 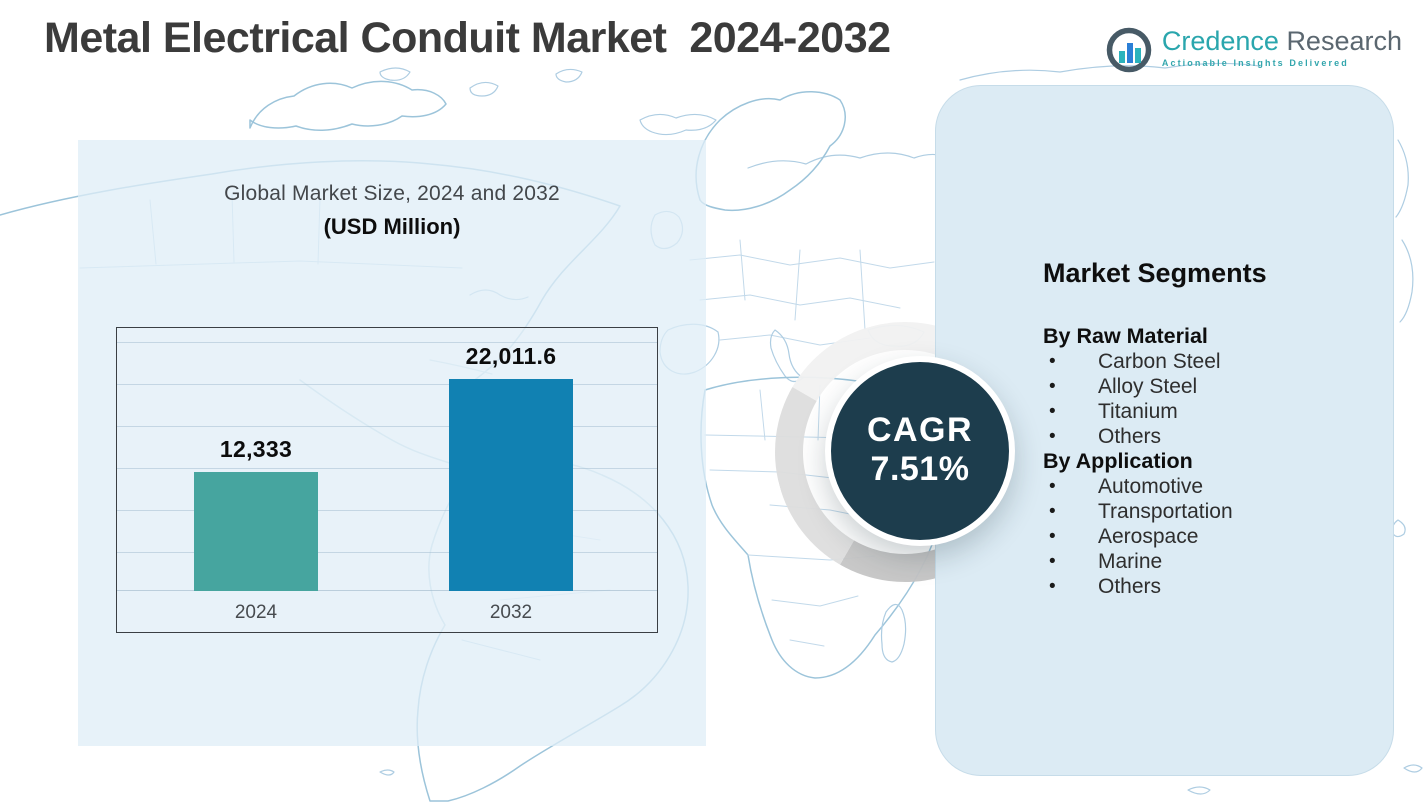 What do you see at coordinates (387, 590) in the screenshot?
I see `chart-baseline` at bounding box center [387, 590].